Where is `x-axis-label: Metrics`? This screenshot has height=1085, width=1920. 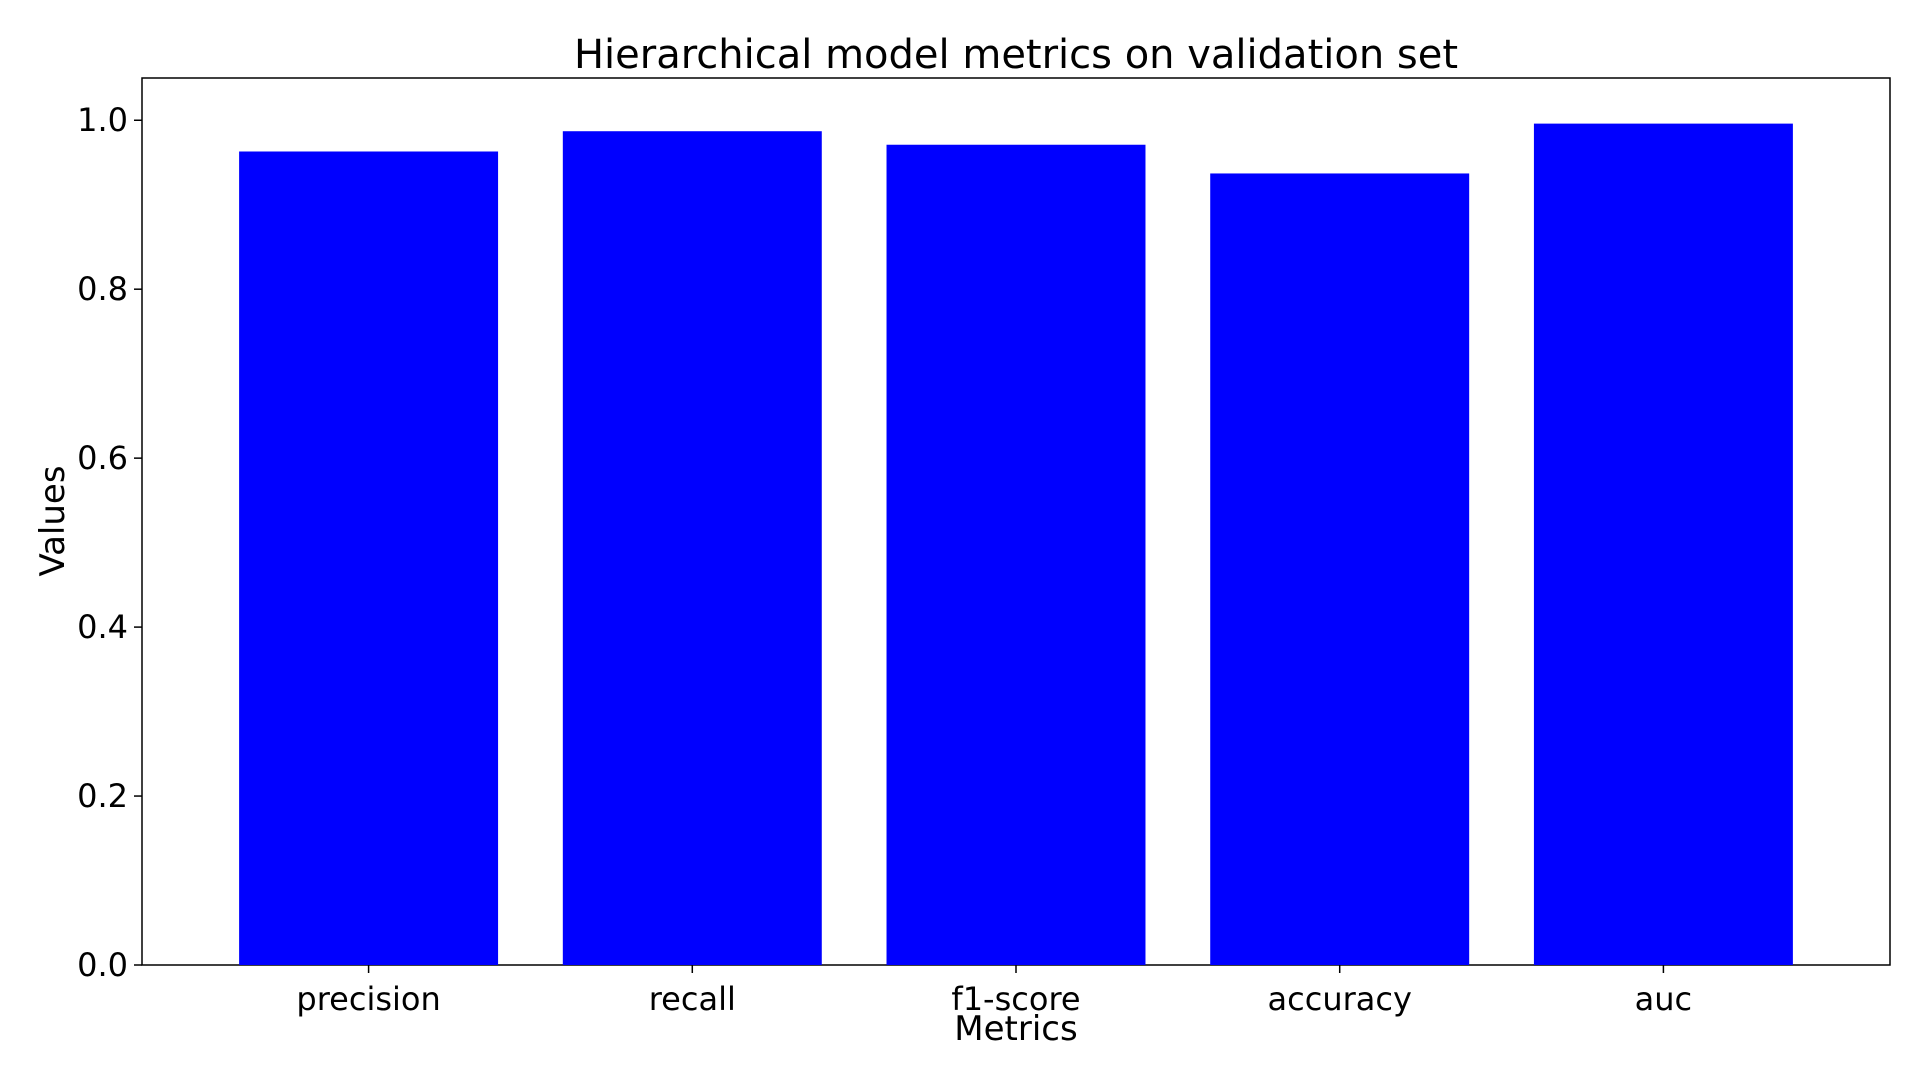
x-axis-label: Metrics is located at coordinates (1015, 1029).